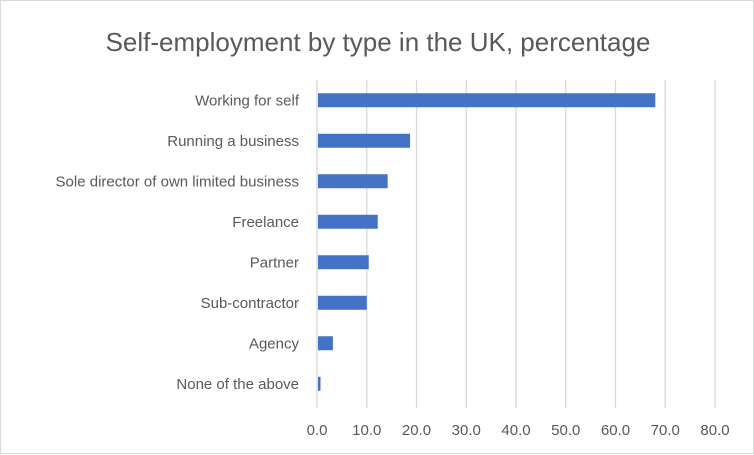  Describe the element at coordinates (317, 430) in the screenshot. I see `x-tick-label: 0.0` at that location.